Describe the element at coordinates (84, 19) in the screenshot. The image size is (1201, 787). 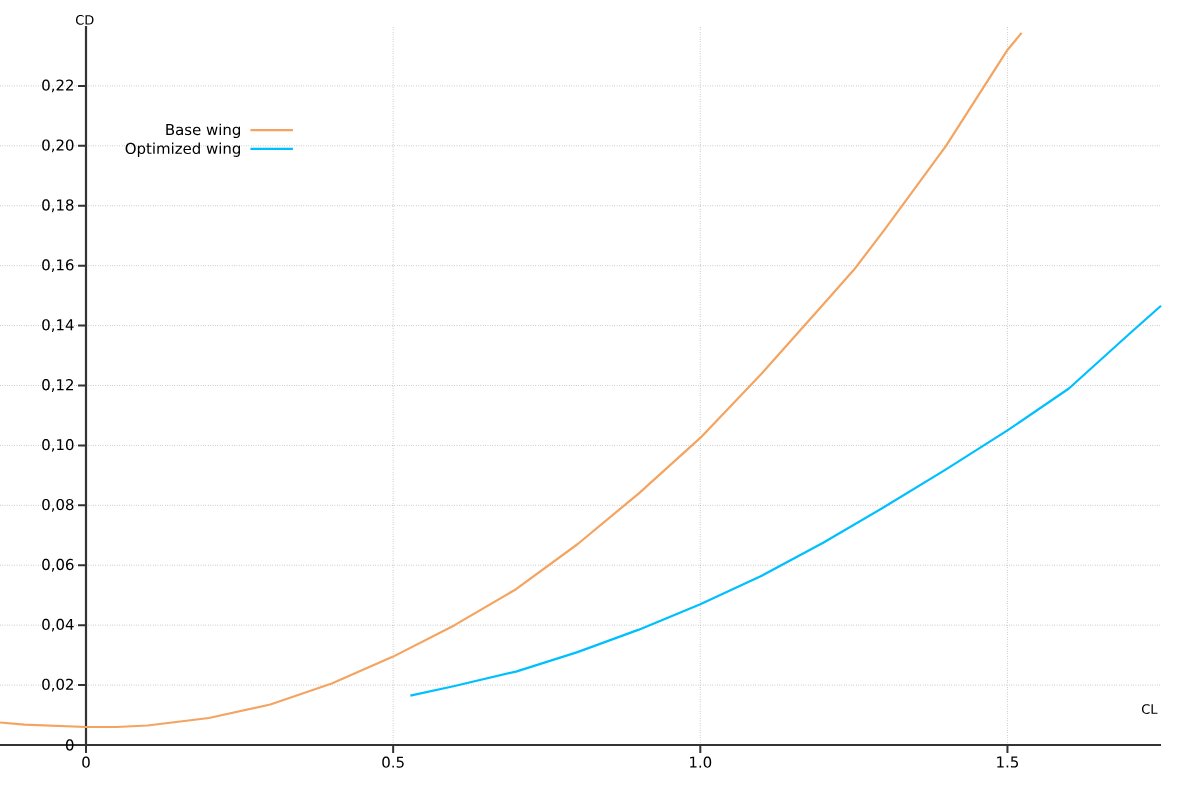
I see `y-axis-title: CD` at that location.